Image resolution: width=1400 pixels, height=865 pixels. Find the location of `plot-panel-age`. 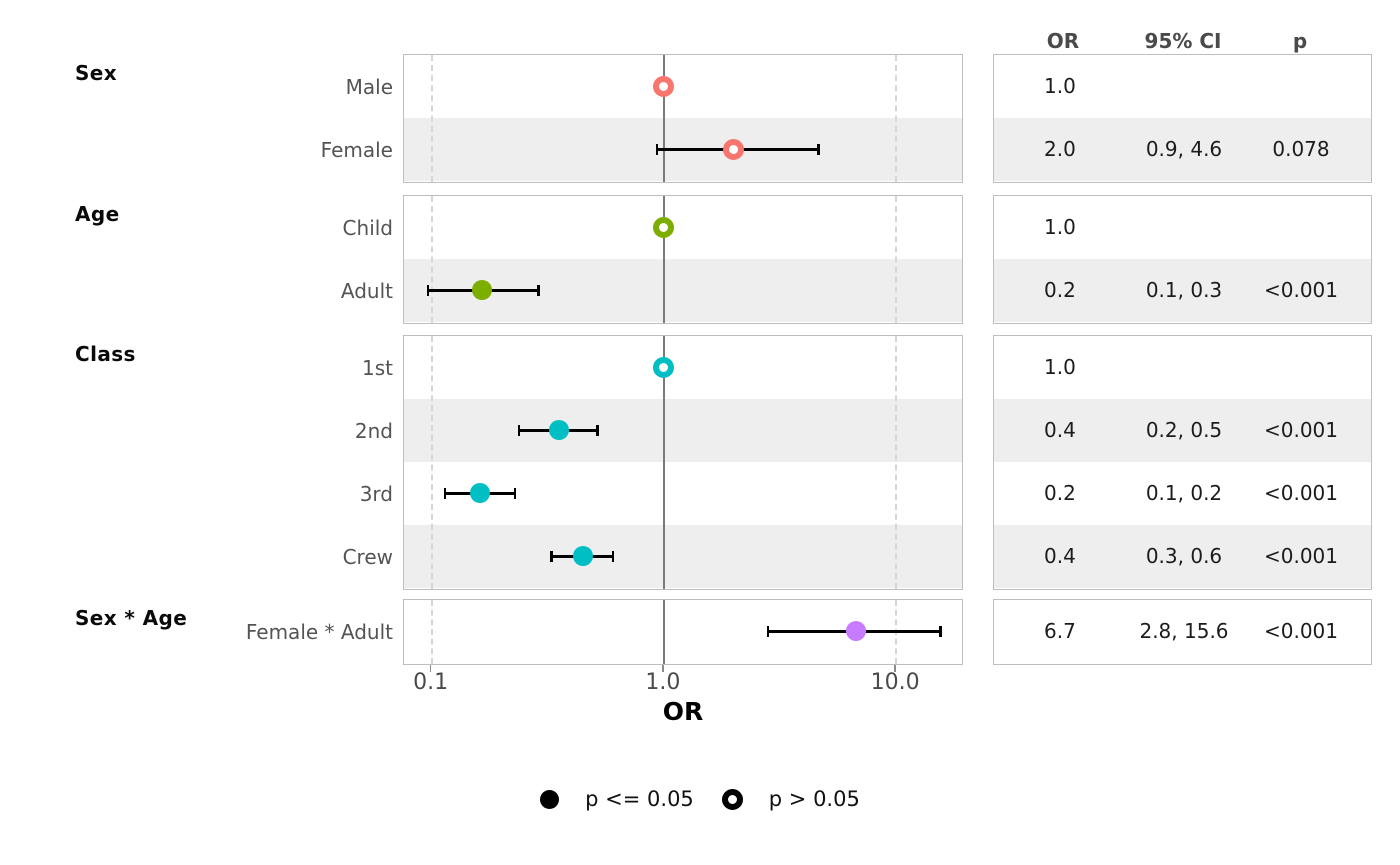

plot-panel-age is located at coordinates (683, 259).